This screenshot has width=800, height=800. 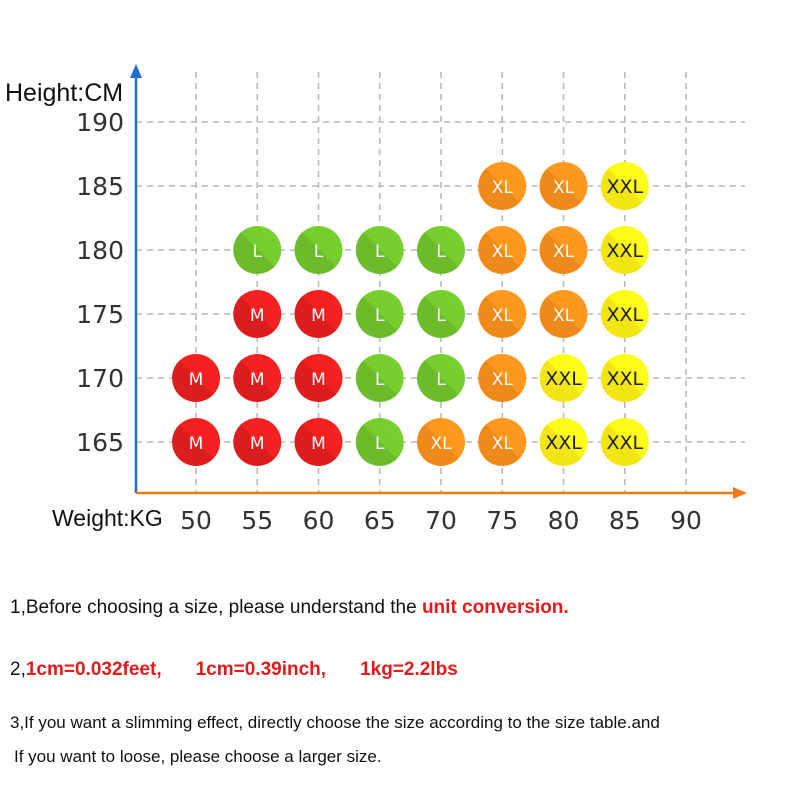 I want to click on y-axis-arrow, so click(x=136, y=71).